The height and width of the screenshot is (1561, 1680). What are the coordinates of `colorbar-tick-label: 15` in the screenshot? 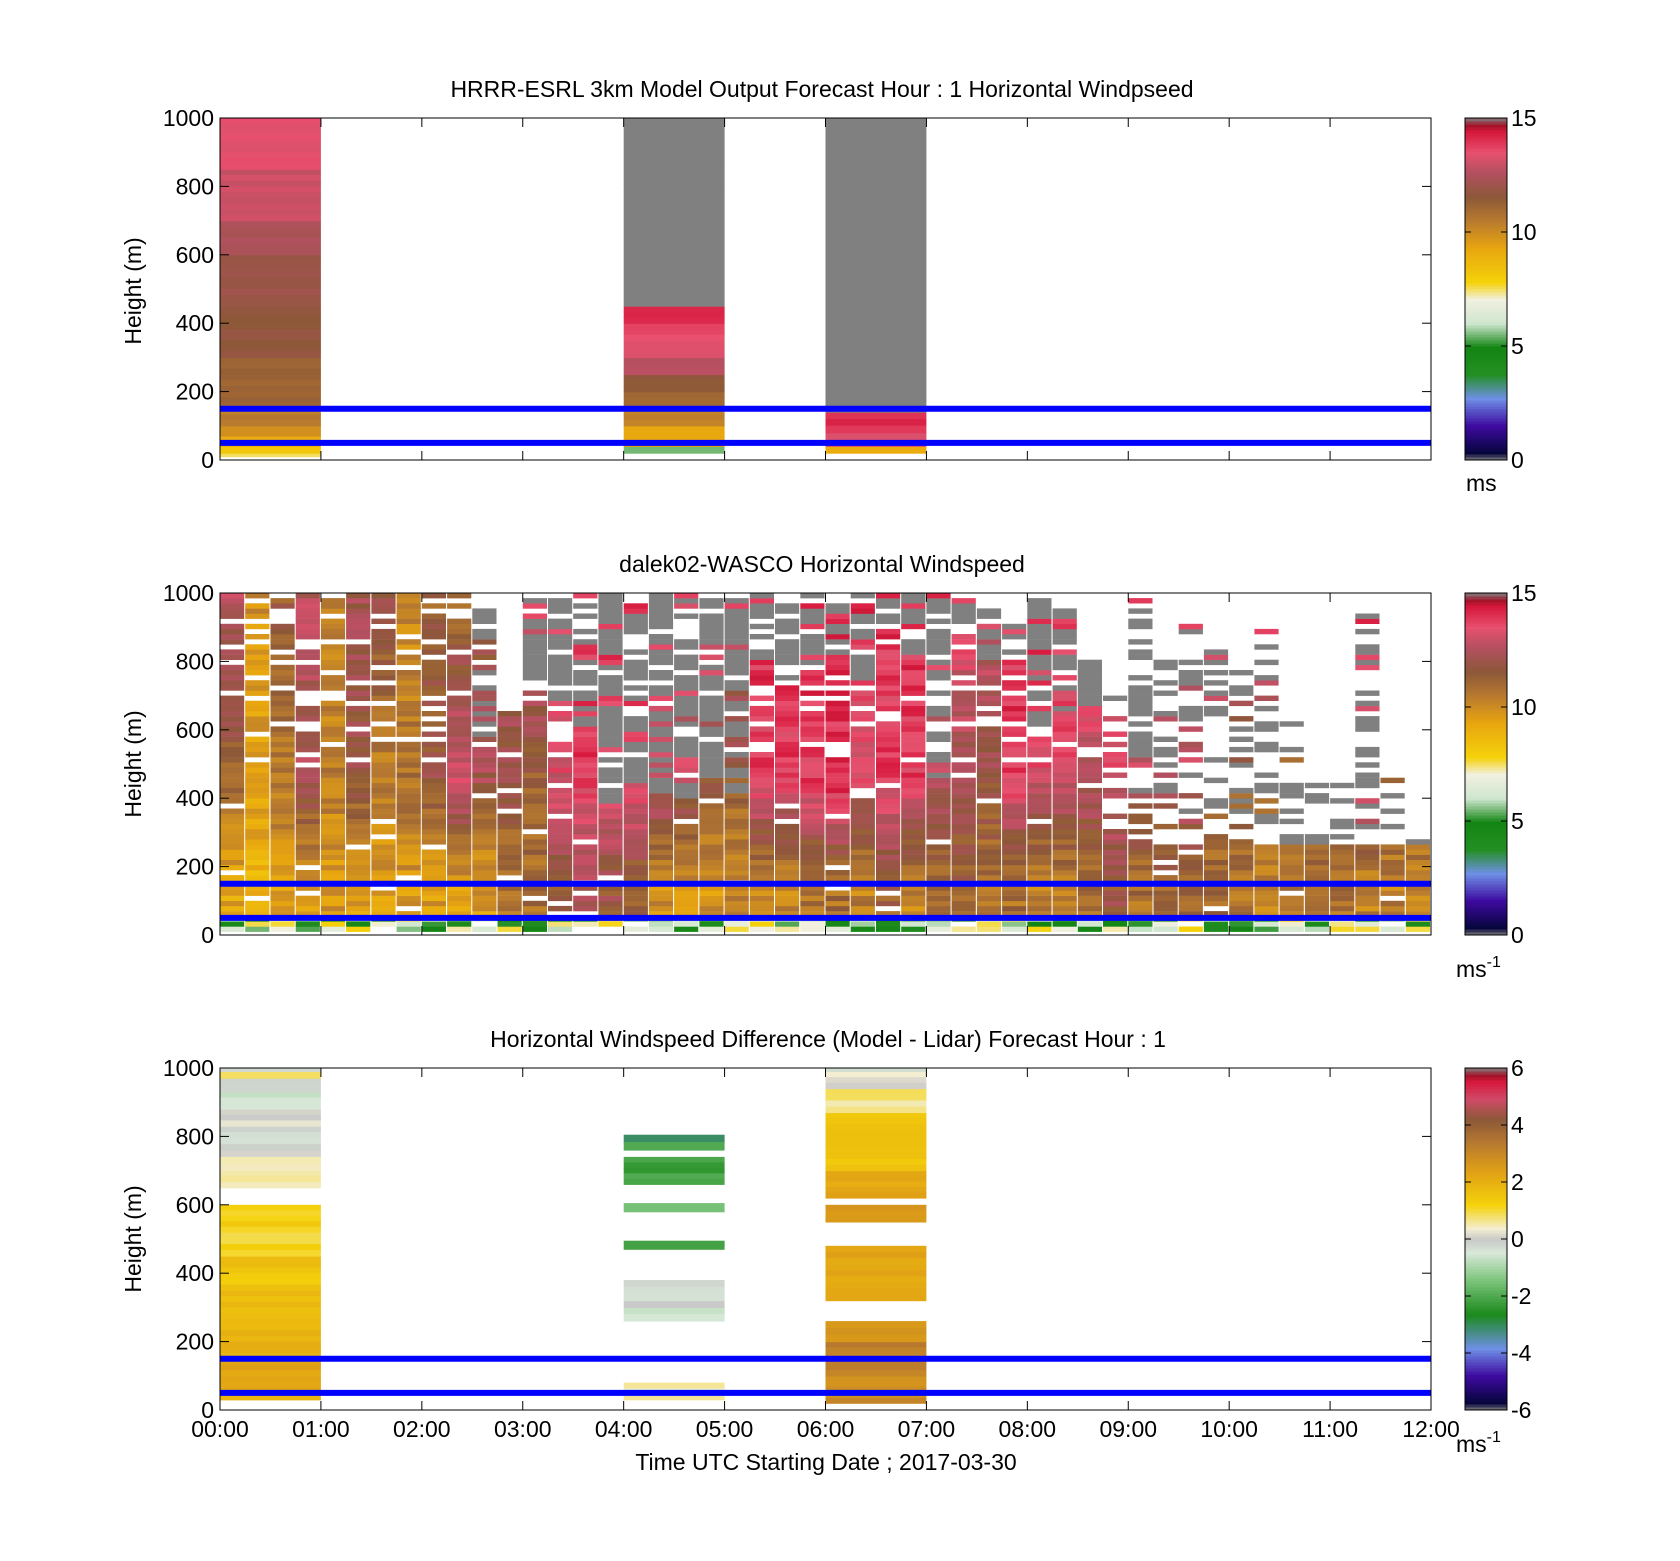 It's located at (1524, 118).